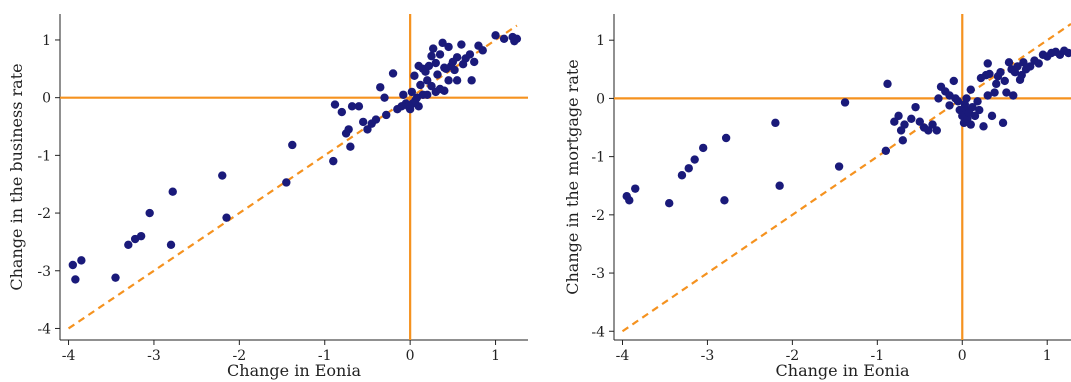 The image size is (1071, 382). Describe the element at coordinates (16, 176) in the screenshot. I see `y-axis-label: Change in the business rate` at that location.